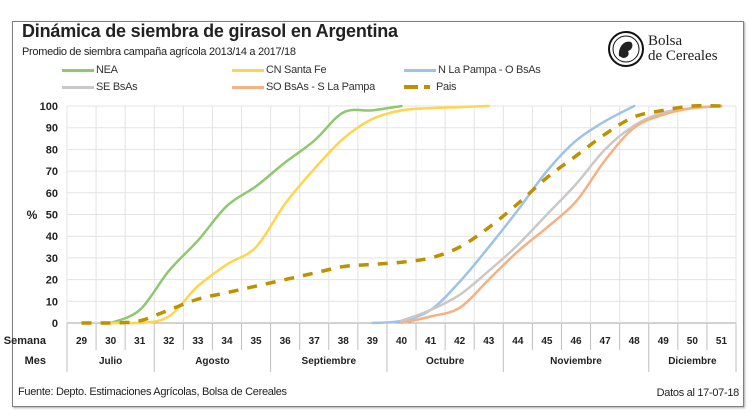  What do you see at coordinates (55, 324) in the screenshot?
I see `y-tick-label: 0` at bounding box center [55, 324].